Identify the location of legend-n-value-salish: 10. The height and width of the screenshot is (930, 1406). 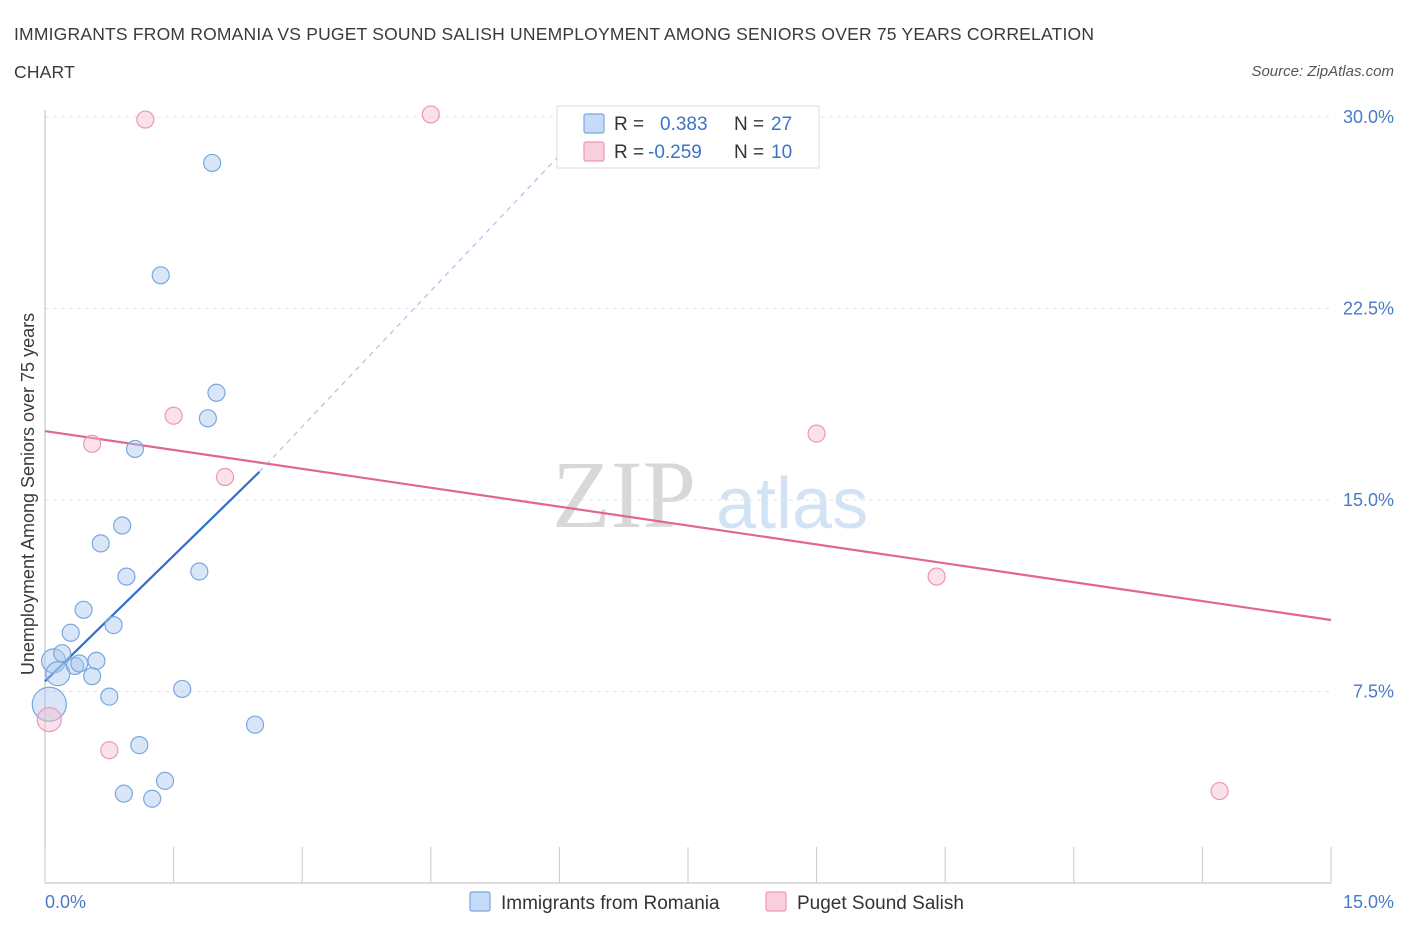
(781, 152).